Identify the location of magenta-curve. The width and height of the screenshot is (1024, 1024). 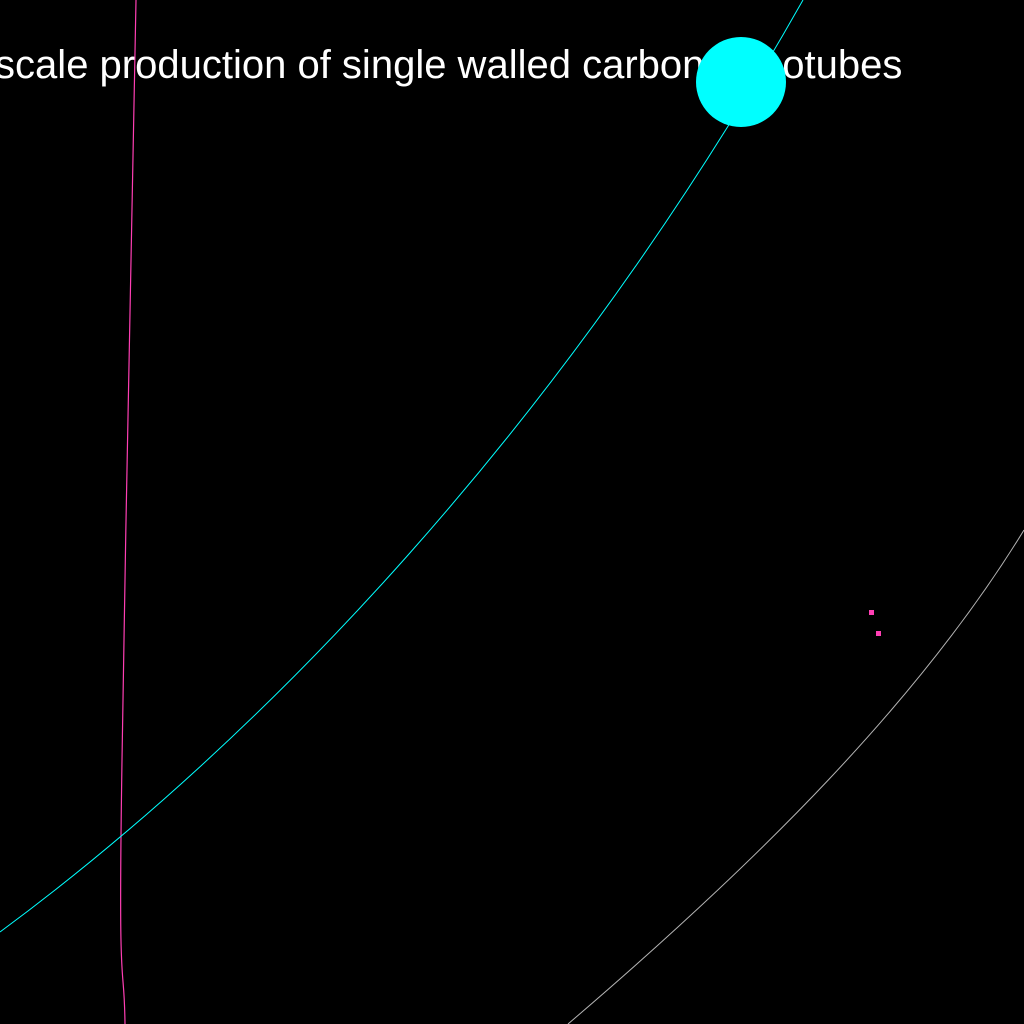
(128, 512).